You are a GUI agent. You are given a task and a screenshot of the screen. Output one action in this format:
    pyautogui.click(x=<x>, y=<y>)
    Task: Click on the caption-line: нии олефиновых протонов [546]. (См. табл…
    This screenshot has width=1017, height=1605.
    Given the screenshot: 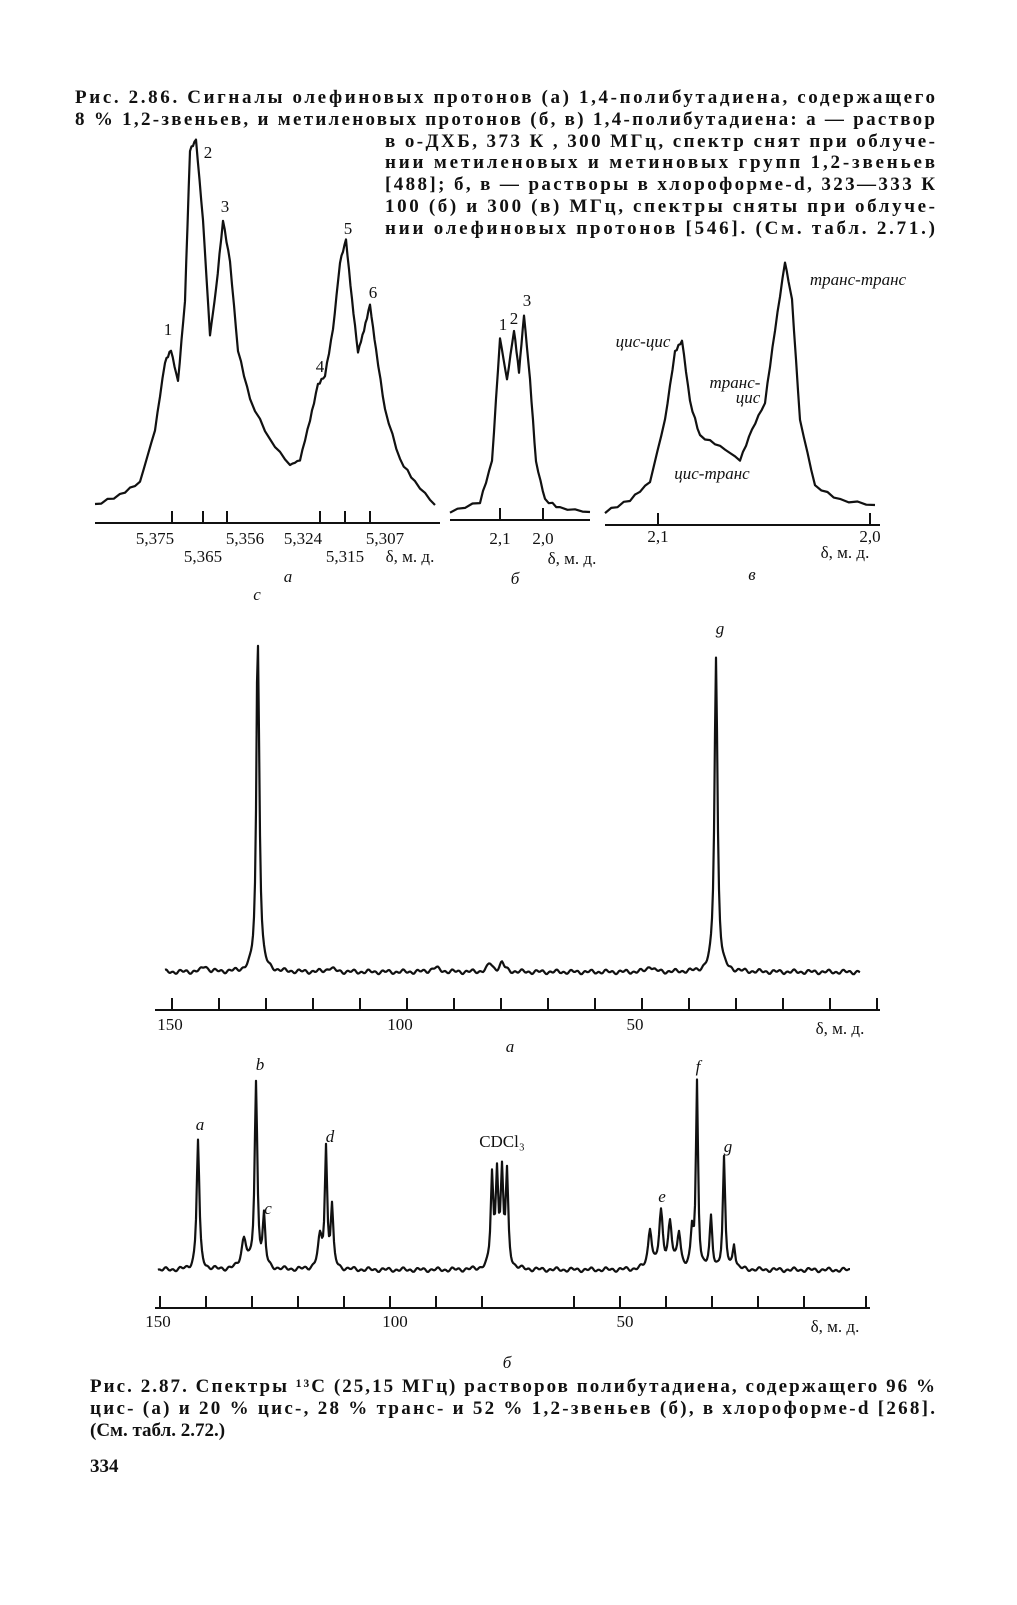 What is the action you would take?
    pyautogui.click(x=660, y=228)
    